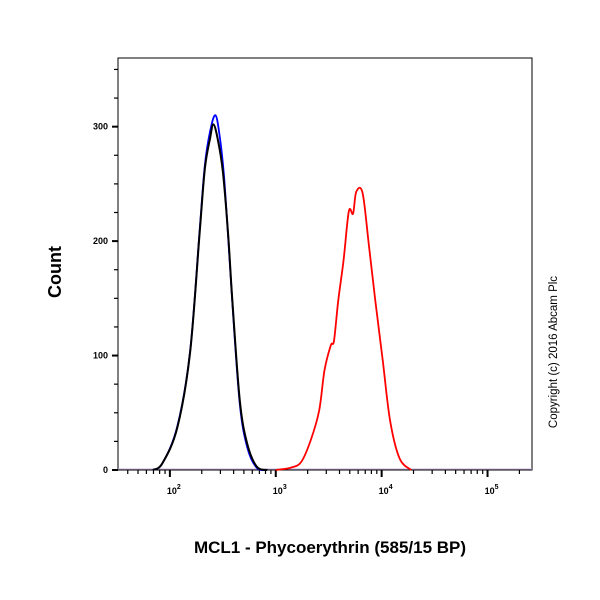 The image size is (600, 600). Describe the element at coordinates (280, 490) in the screenshot. I see `x-tick-label: 10³` at that location.